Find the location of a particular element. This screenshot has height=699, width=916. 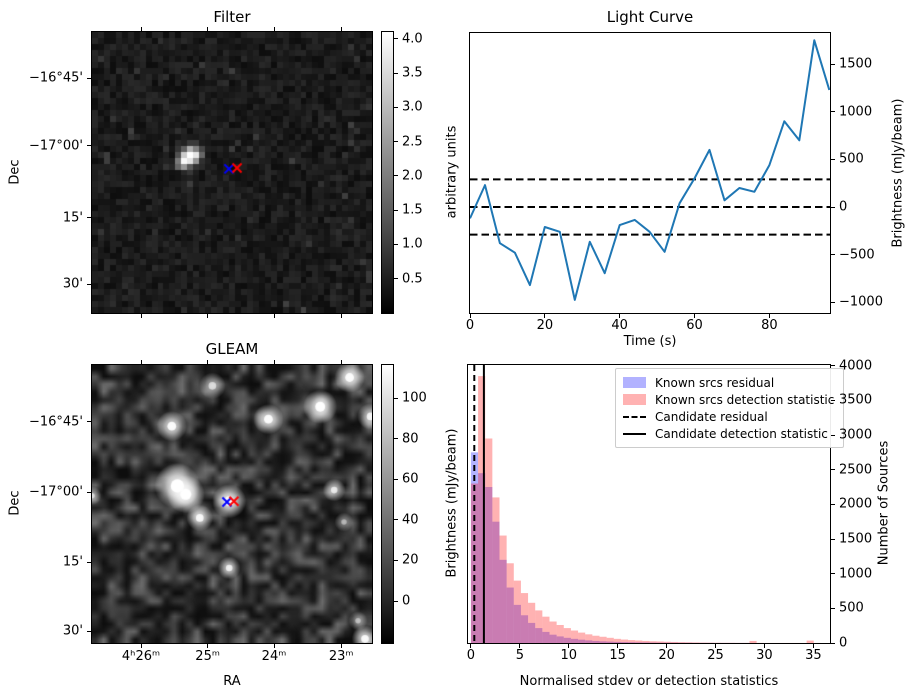

colorbar-tick-label: 100 is located at coordinates (414, 398).